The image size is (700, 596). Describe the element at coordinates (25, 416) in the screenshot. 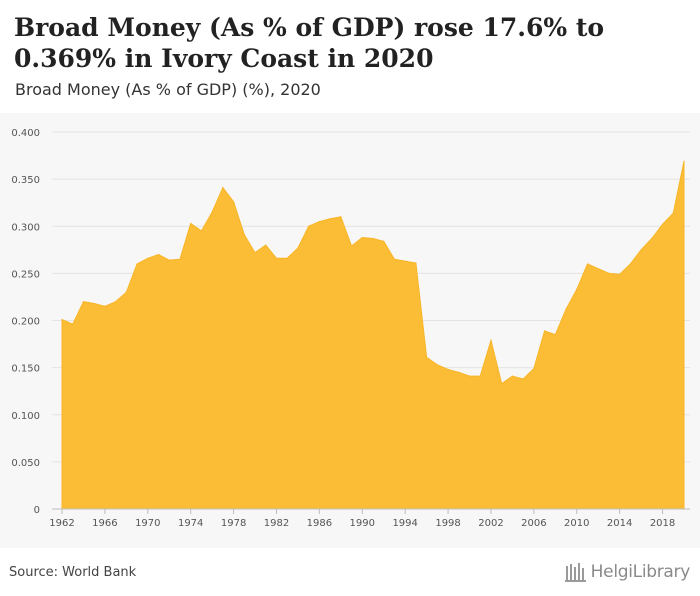

I see `y-tick-label: 0.100` at that location.